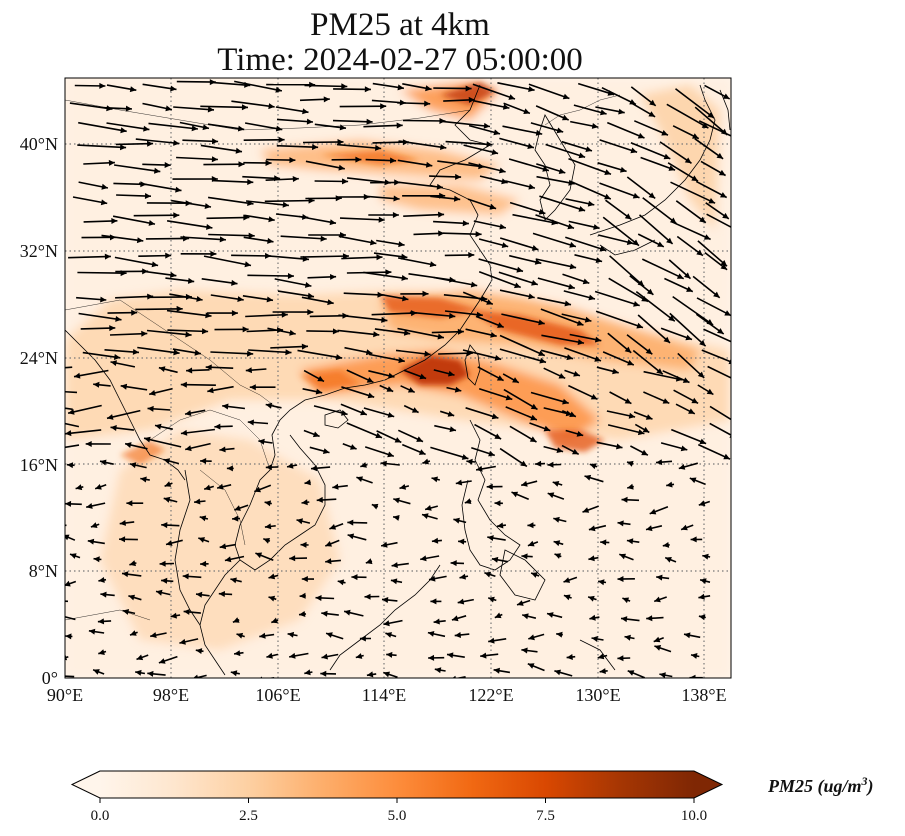 The image size is (905, 836). I want to click on colorbar-tick-1: 2.5, so click(248, 816).